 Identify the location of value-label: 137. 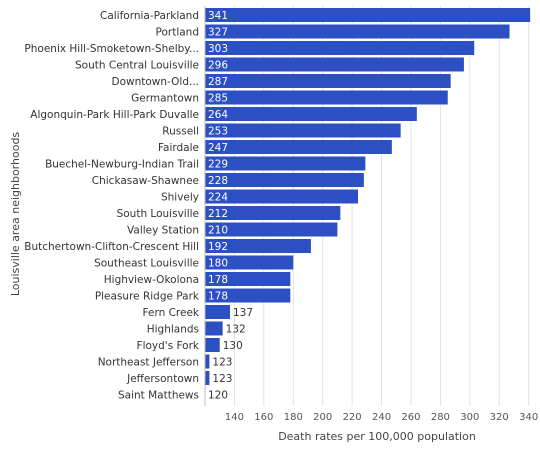
(243, 313).